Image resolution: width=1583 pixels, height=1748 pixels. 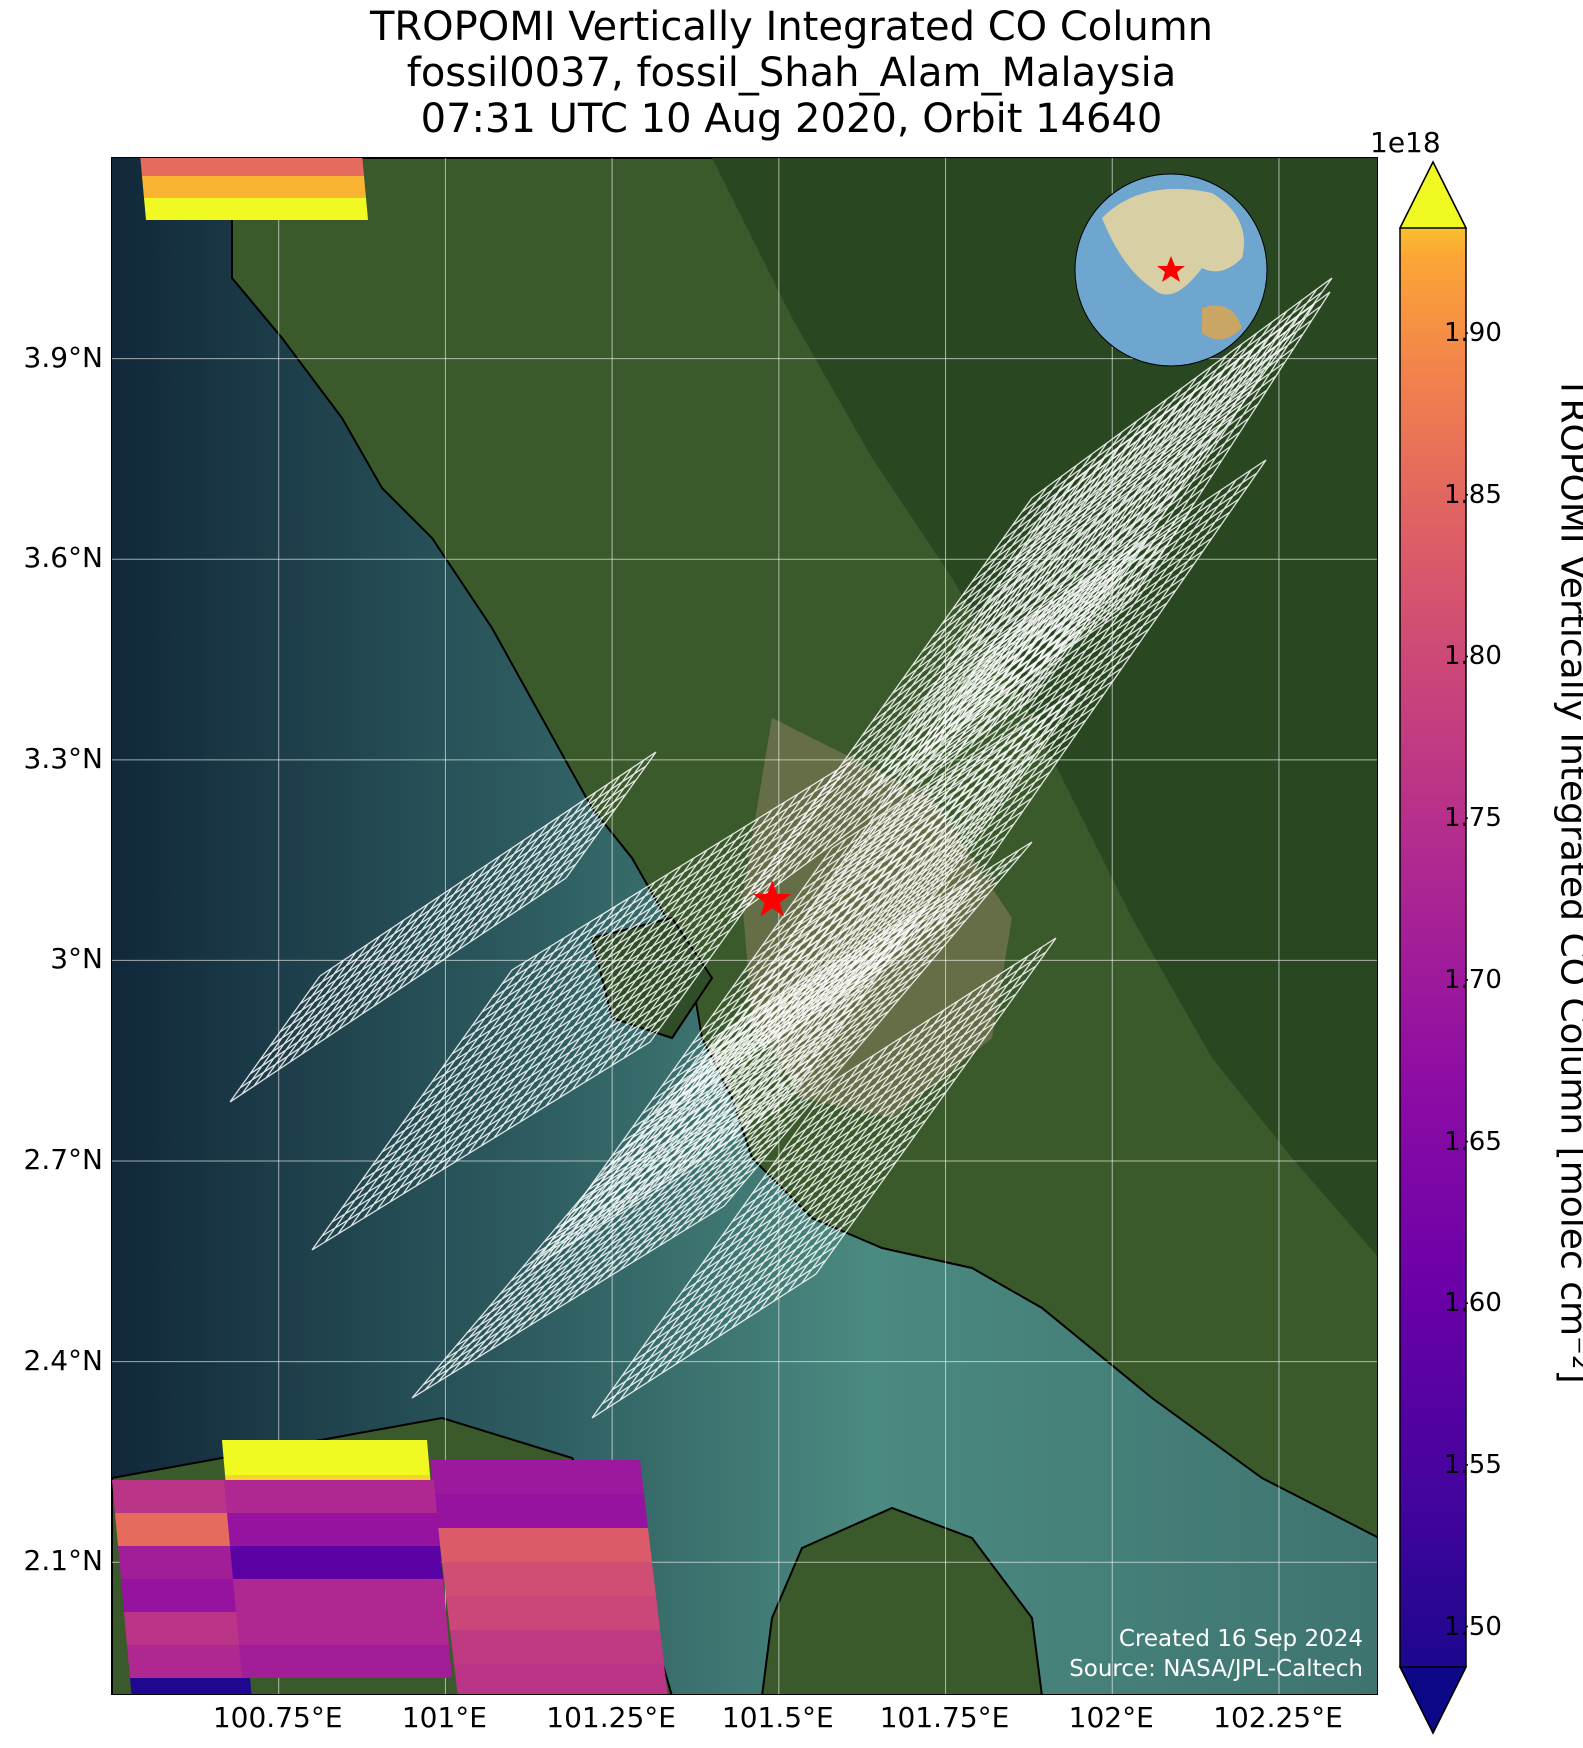 What do you see at coordinates (1473, 1141) in the screenshot?
I see `colorbar-tick-label: 1.65` at bounding box center [1473, 1141].